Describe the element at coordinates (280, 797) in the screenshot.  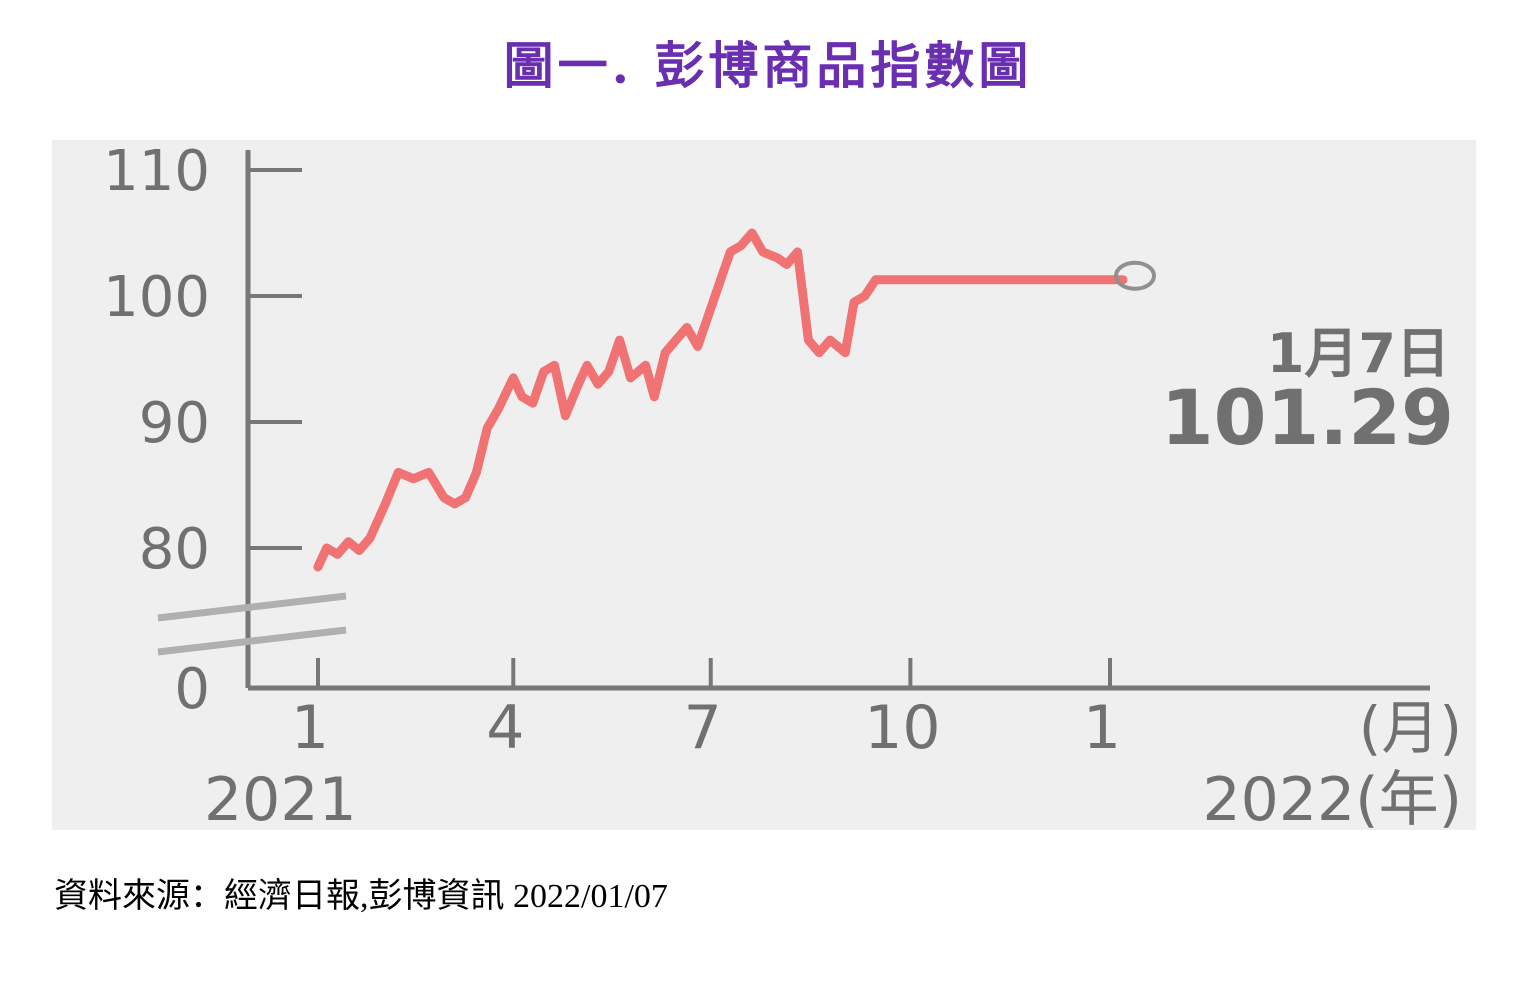
I see `year-label-2021: 2021` at that location.